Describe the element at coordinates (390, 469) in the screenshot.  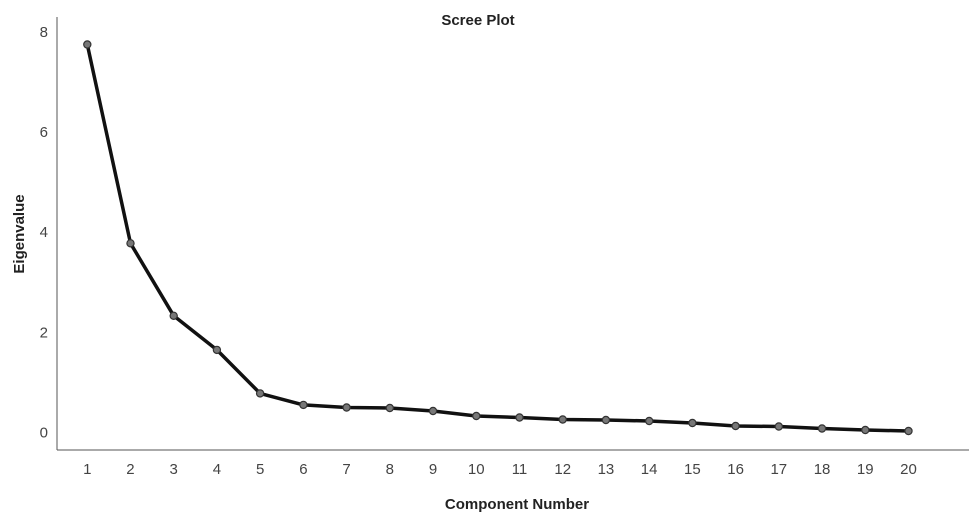
I see `x-tick-label: 8` at that location.